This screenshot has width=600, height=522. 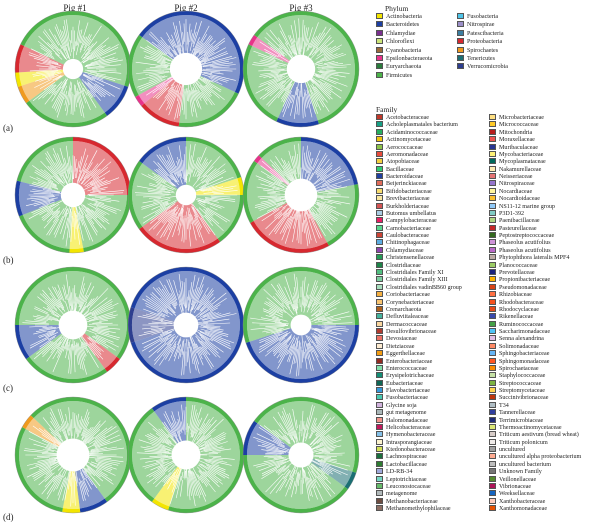 I want to click on phylum-legend-item: Proteobacteria, so click(x=479, y=42).